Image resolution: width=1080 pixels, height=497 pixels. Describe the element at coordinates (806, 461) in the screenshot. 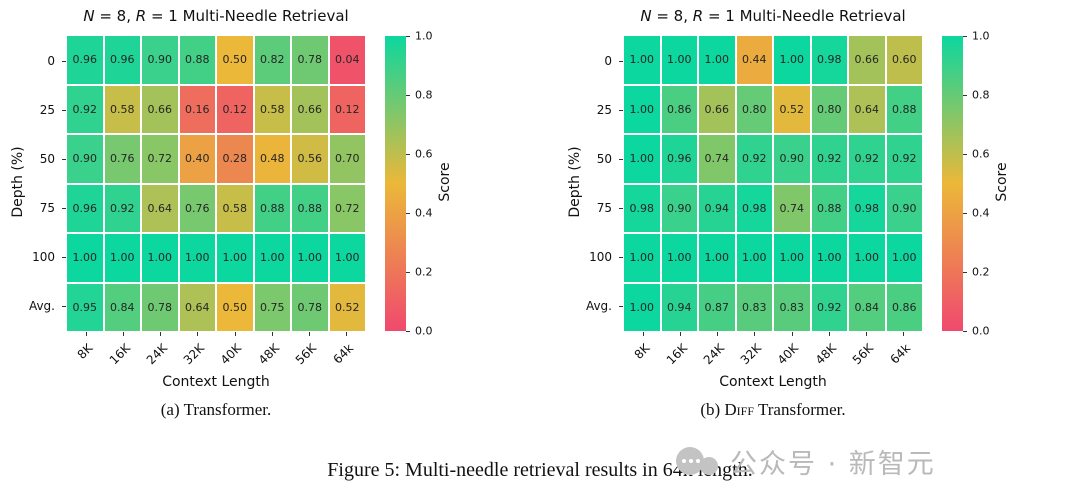

I see `watermark: 公众号 · 新智元` at that location.